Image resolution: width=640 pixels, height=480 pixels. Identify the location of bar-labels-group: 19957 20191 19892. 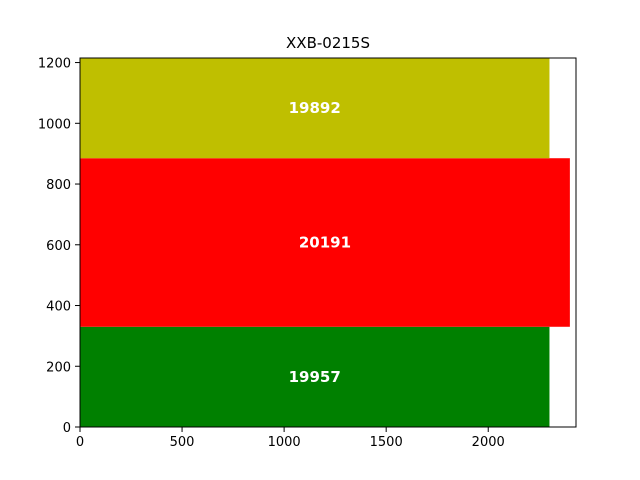
(320, 242).